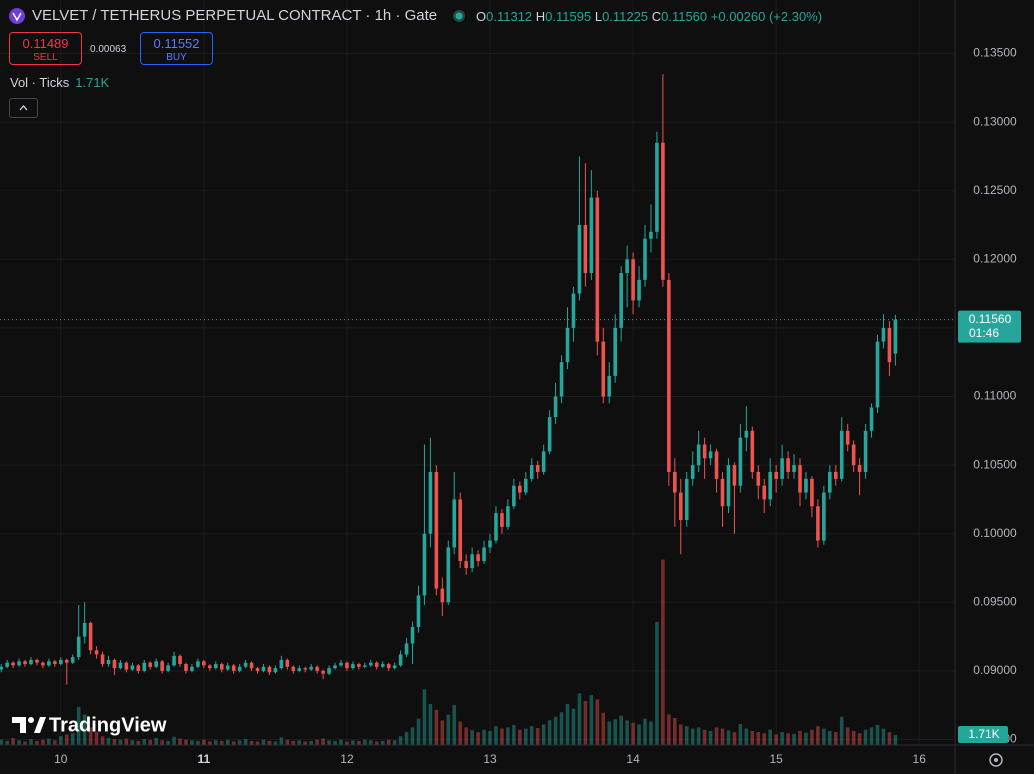 The image size is (1034, 774). Describe the element at coordinates (204, 759) in the screenshot. I see `x-tick-label: 11` at that location.